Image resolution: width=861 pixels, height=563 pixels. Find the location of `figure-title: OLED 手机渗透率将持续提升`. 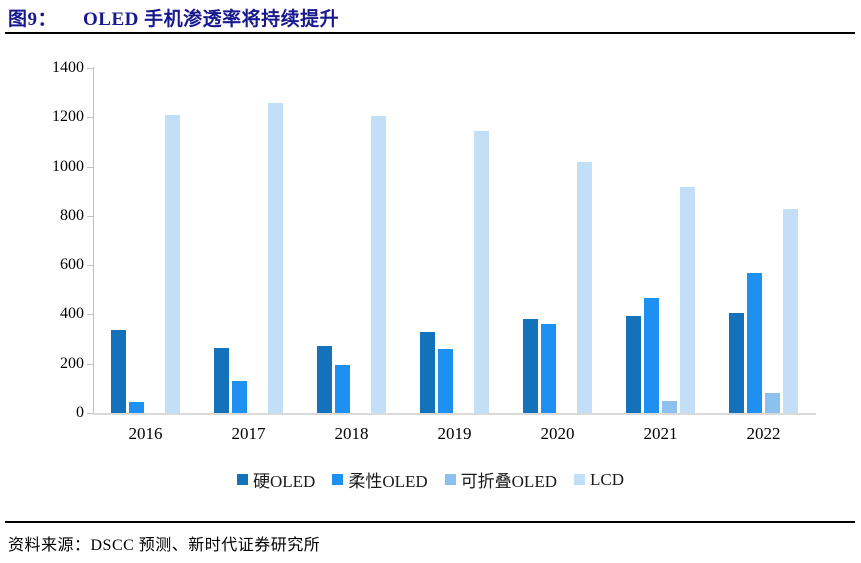

figure-title: OLED 手机渗透率将持续提升 is located at coordinates (211, 19).